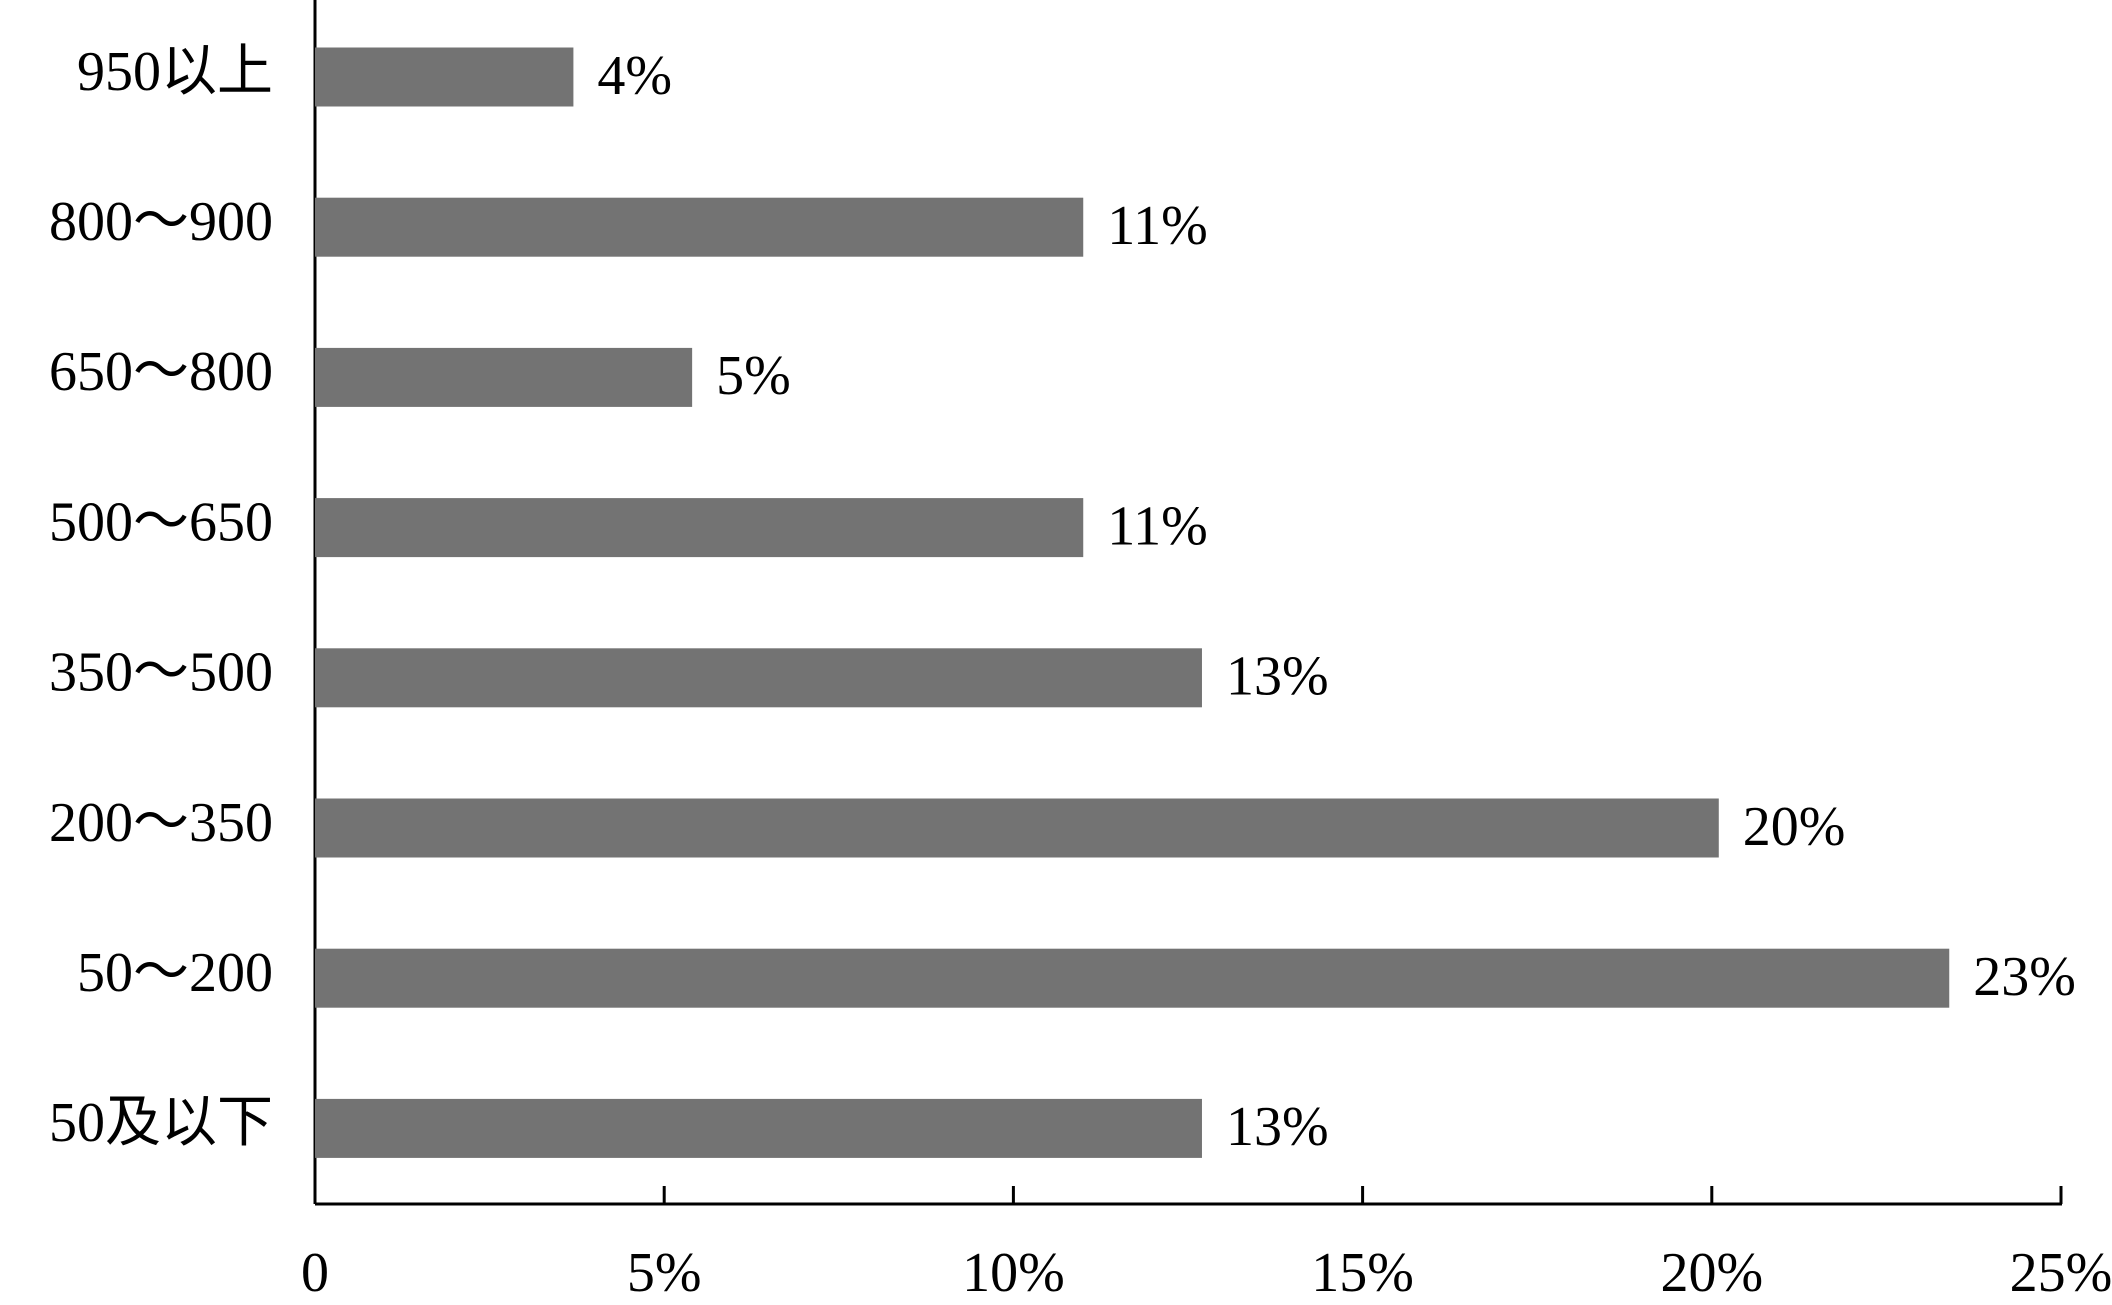  I want to click on x-tick-label: 5%, so click(664, 1273).